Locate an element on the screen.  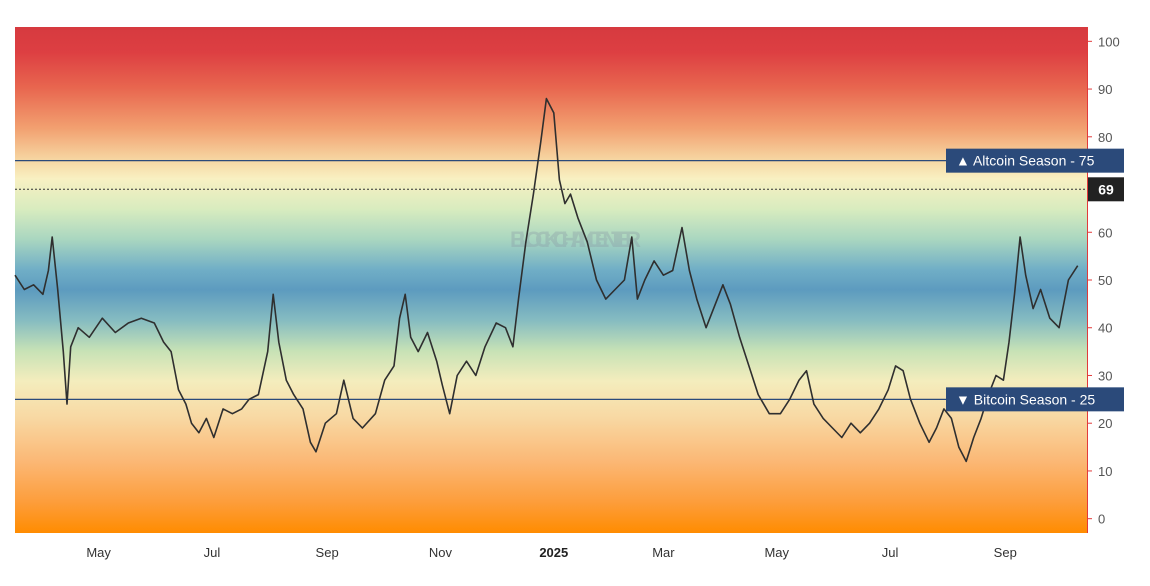
x-tick-label: 2025 is located at coordinates (553, 552).